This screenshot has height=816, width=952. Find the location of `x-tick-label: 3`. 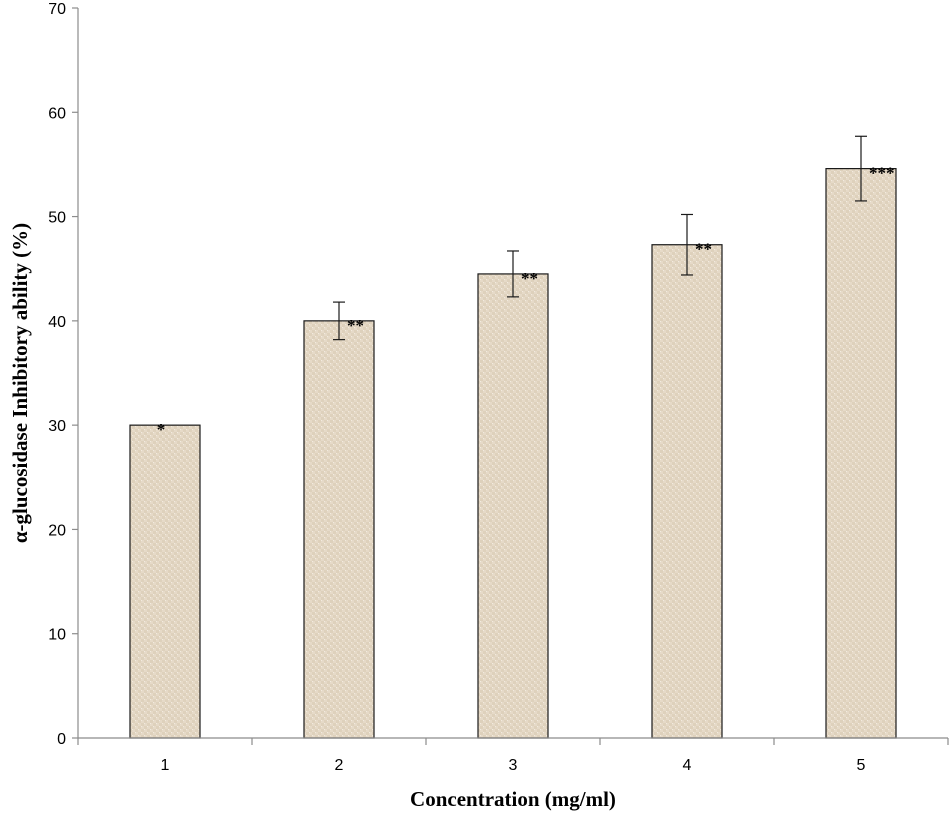

x-tick-label: 3 is located at coordinates (513, 765).